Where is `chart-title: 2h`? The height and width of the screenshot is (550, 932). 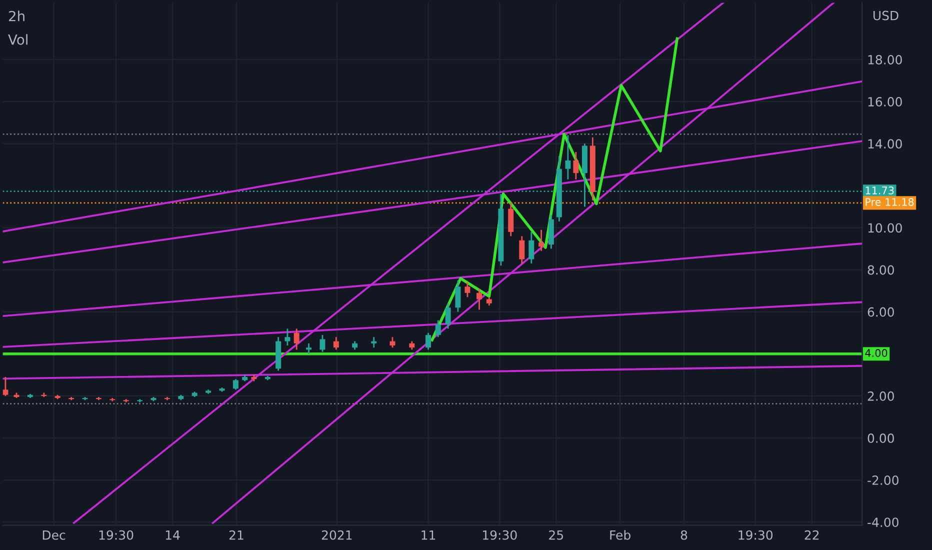
chart-title: 2h is located at coordinates (16, 16).